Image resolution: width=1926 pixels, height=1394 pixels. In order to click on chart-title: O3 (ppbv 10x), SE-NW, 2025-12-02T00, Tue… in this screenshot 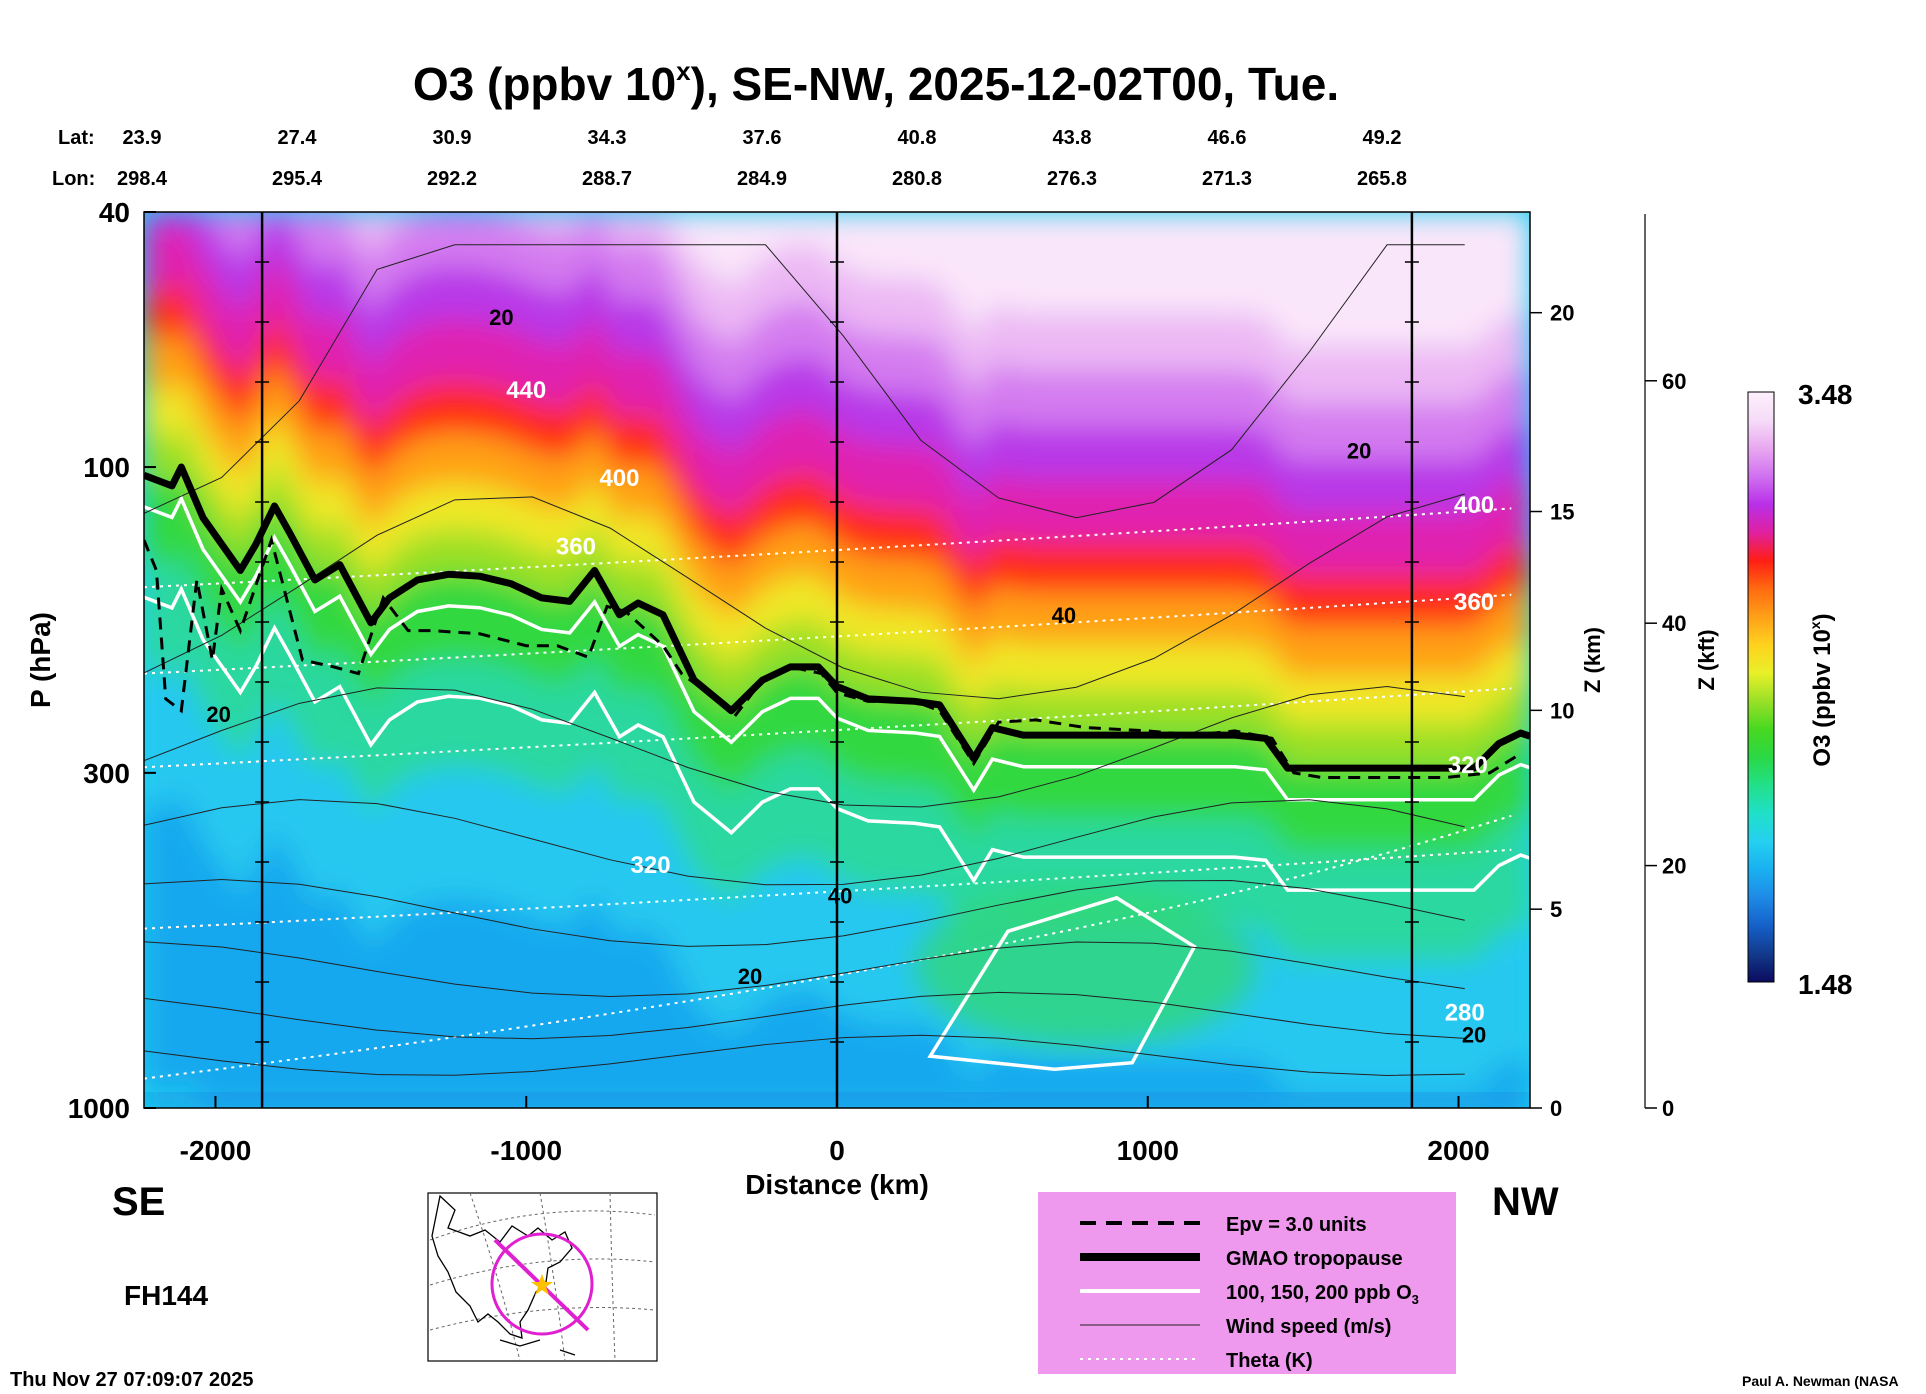, I will do `click(876, 83)`.